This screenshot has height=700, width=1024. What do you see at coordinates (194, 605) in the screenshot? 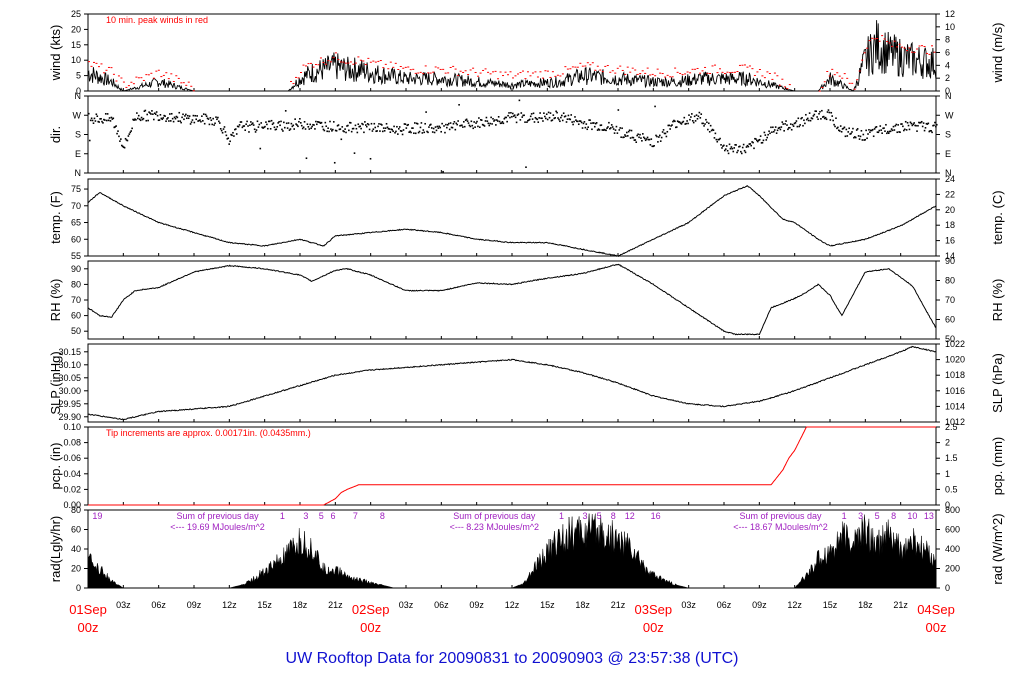
I see `x-hour-label: 09z` at bounding box center [194, 605].